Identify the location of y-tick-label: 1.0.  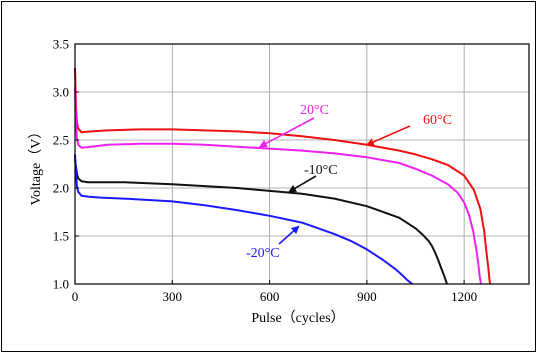
(61, 284).